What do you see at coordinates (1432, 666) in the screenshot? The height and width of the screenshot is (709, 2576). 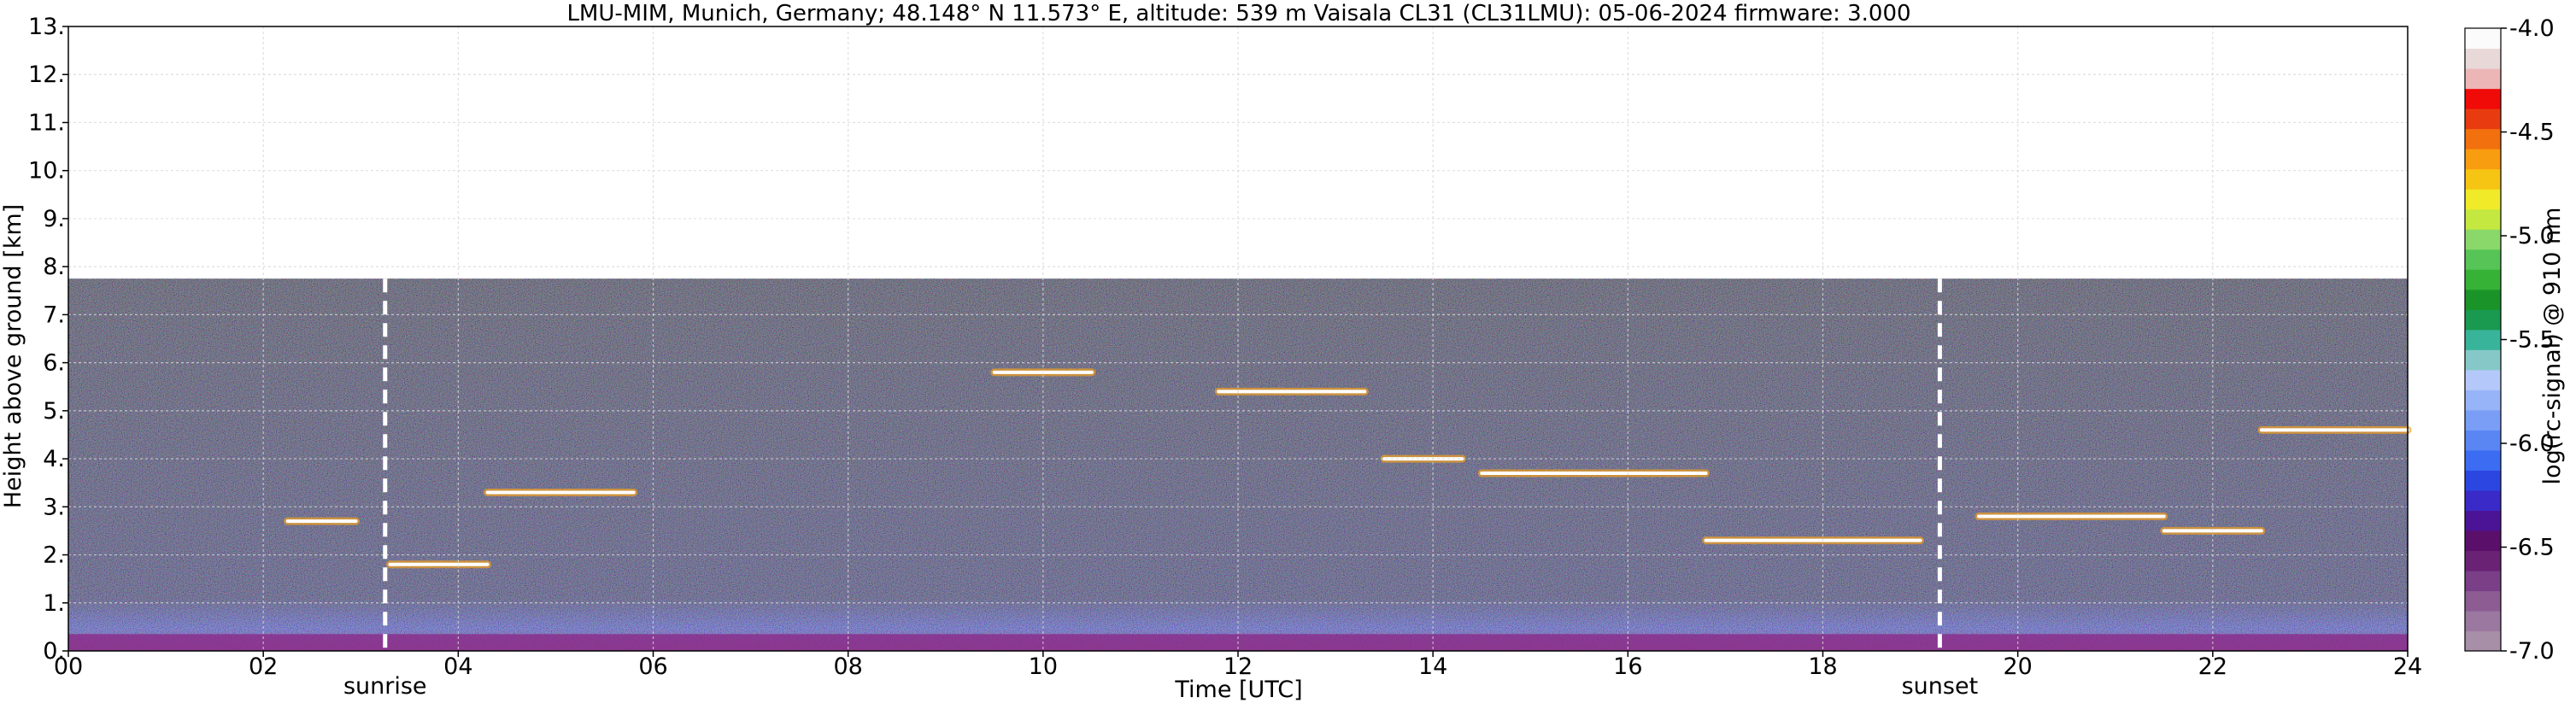 I see `x-tick-label: 14` at bounding box center [1432, 666].